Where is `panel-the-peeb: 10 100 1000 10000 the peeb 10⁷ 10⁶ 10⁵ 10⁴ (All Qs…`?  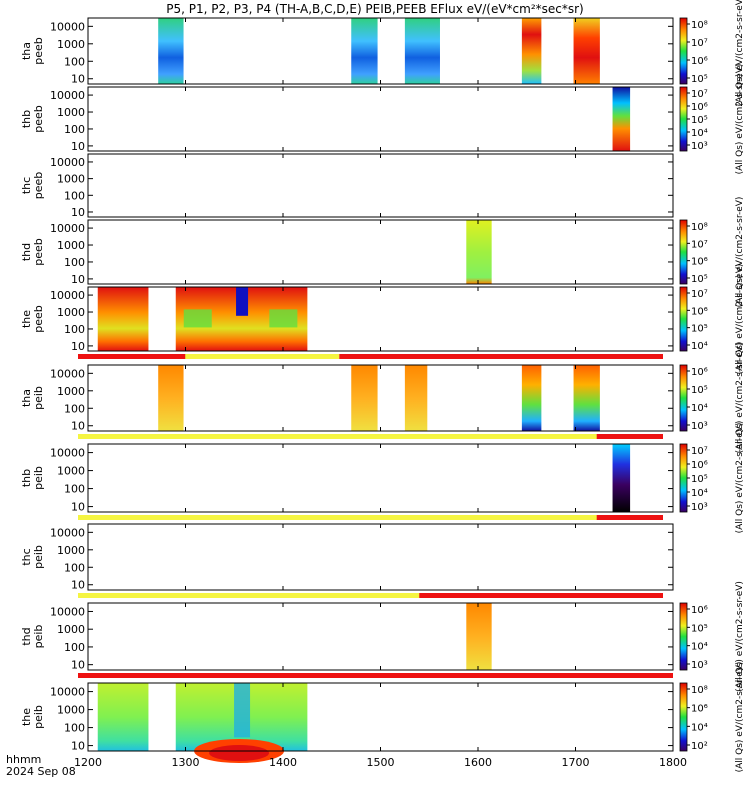 panel-the-peeb: 10 100 1000 10000 the peeb 10⁷ 10⁶ 10⁵ 10⁴ (All Qs… is located at coordinates (382, 319).